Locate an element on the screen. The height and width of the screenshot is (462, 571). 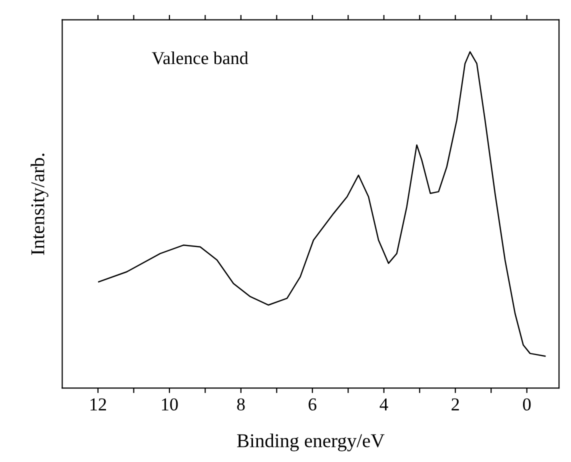
x-tick-label: 8 is located at coordinates (241, 404).